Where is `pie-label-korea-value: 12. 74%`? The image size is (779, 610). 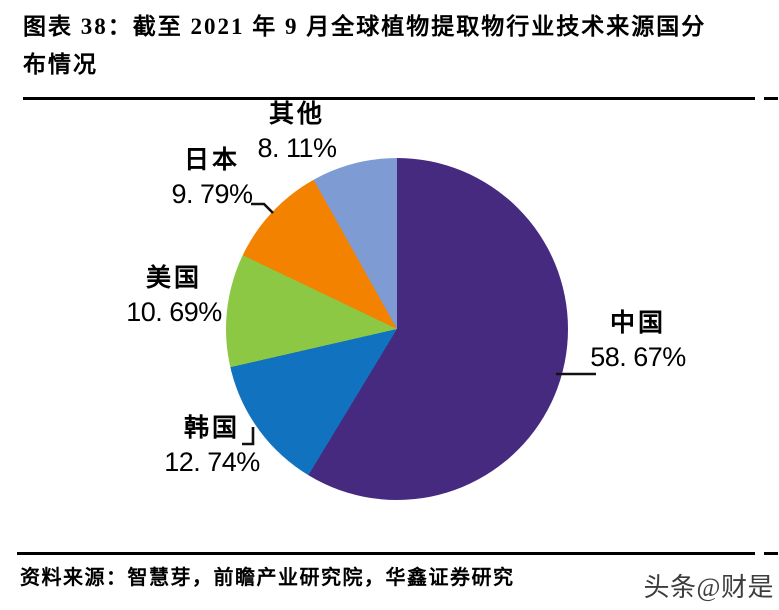
pie-label-korea-value: 12. 74% is located at coordinates (212, 462).